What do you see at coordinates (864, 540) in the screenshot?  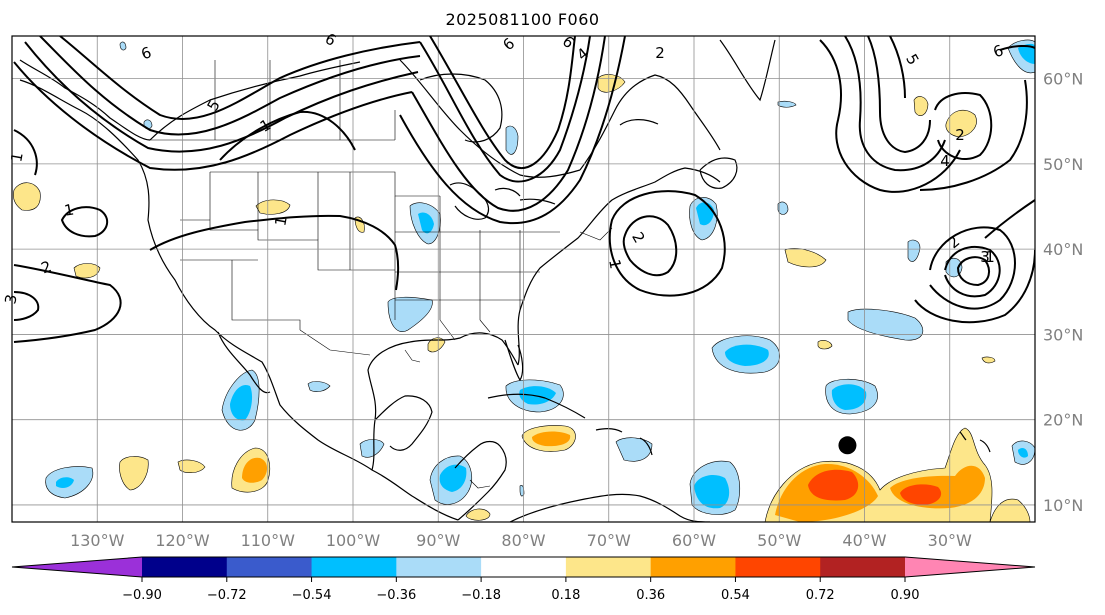 I see `longitude-label: 40°W` at bounding box center [864, 540].